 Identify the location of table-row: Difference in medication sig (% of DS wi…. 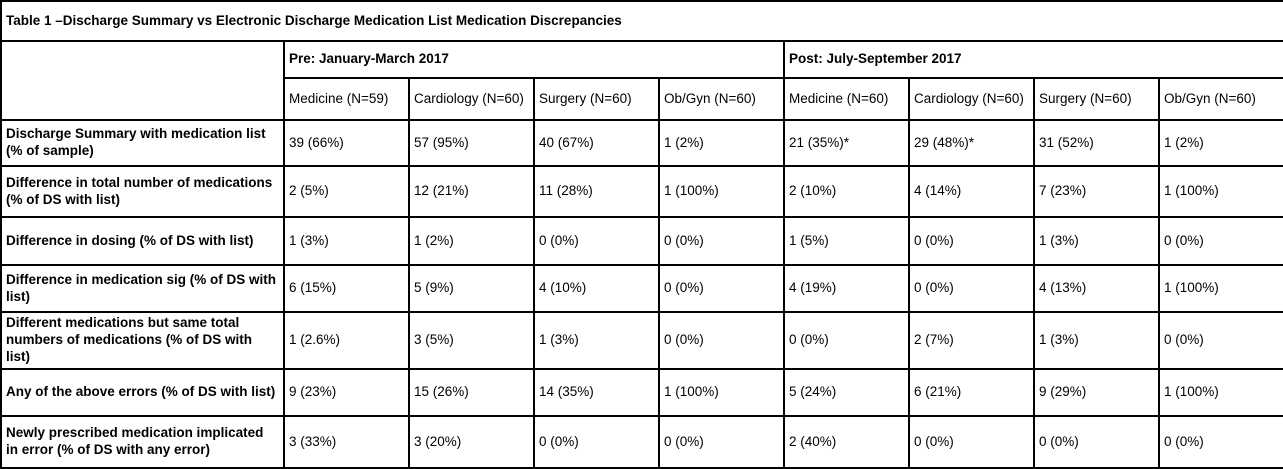
(641, 289).